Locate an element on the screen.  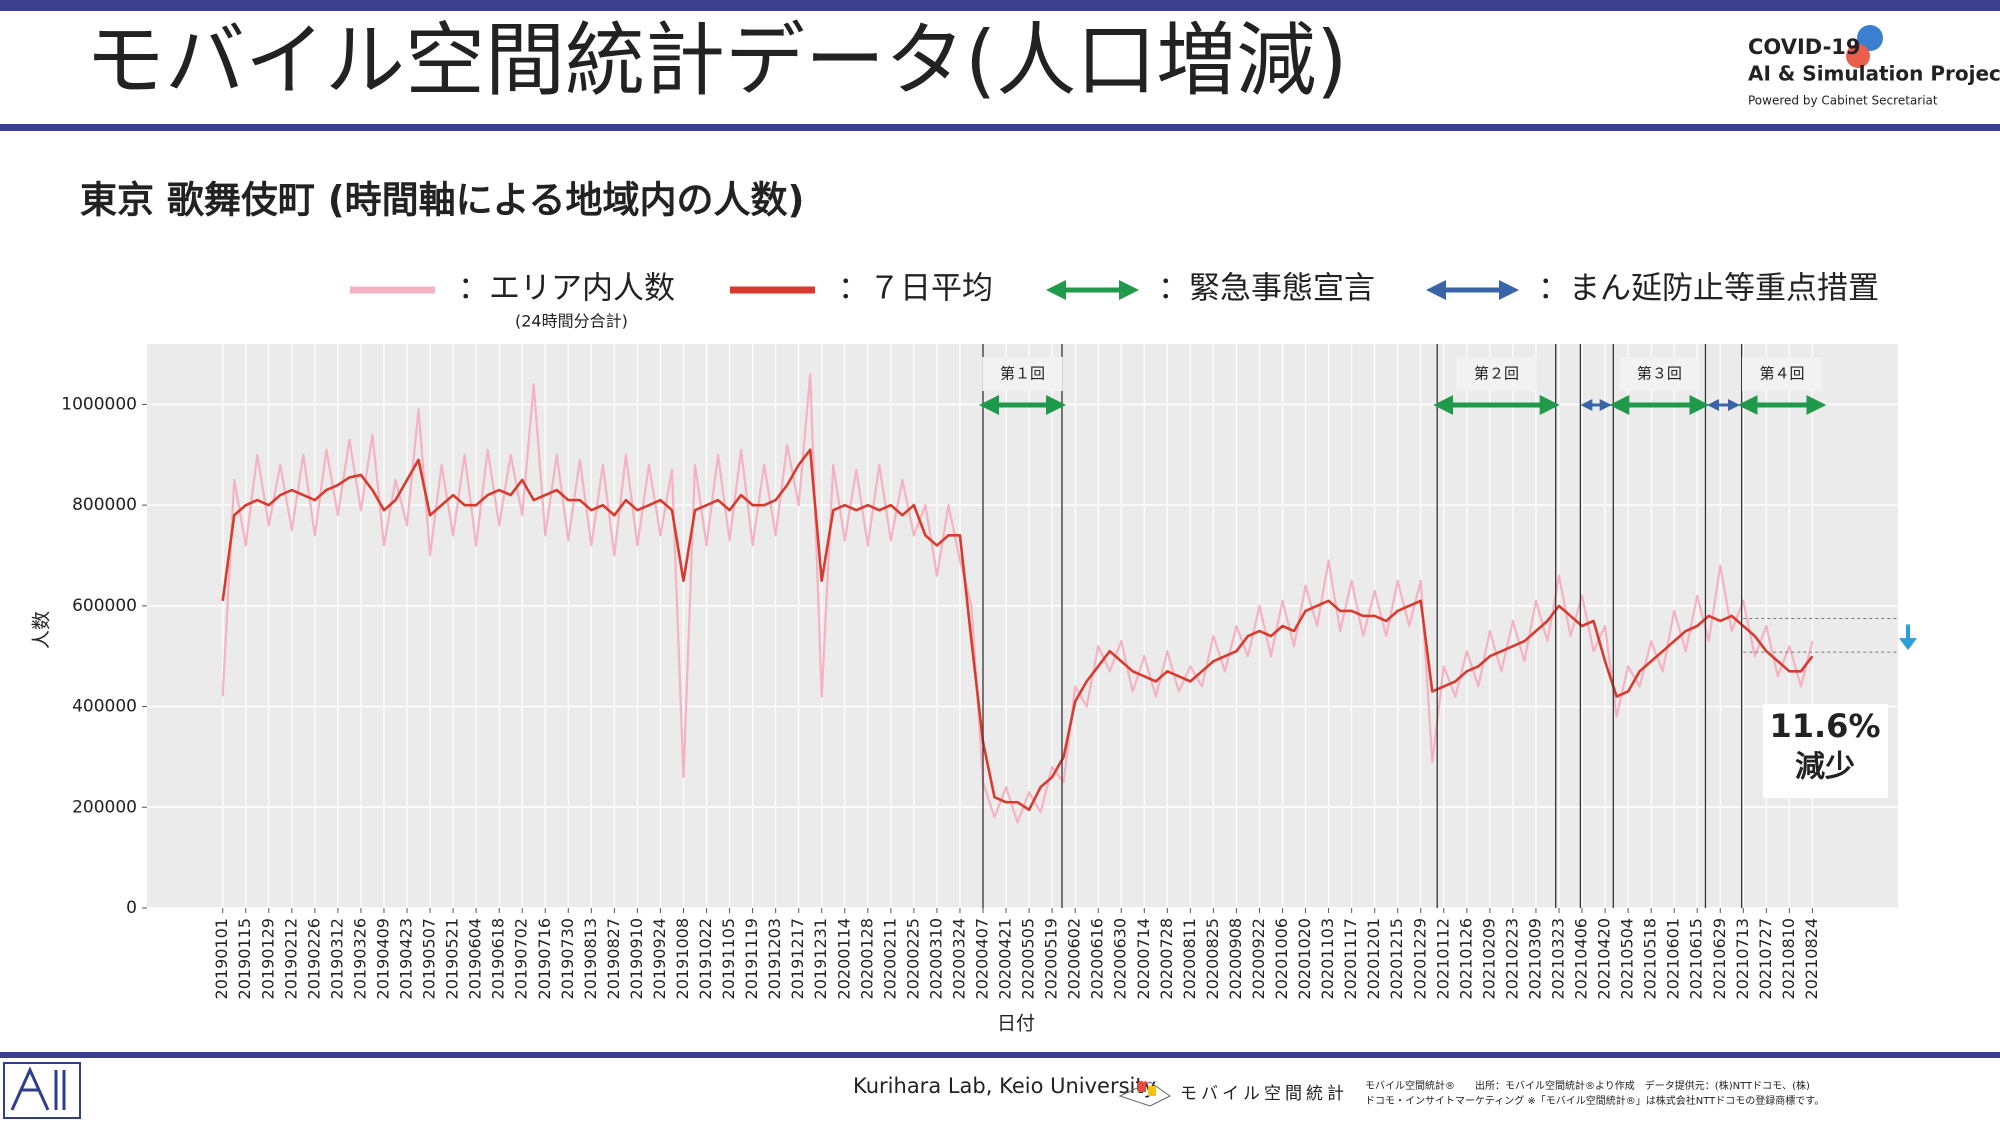
x-tick-label: 20200908 is located at coordinates (1235, 958).